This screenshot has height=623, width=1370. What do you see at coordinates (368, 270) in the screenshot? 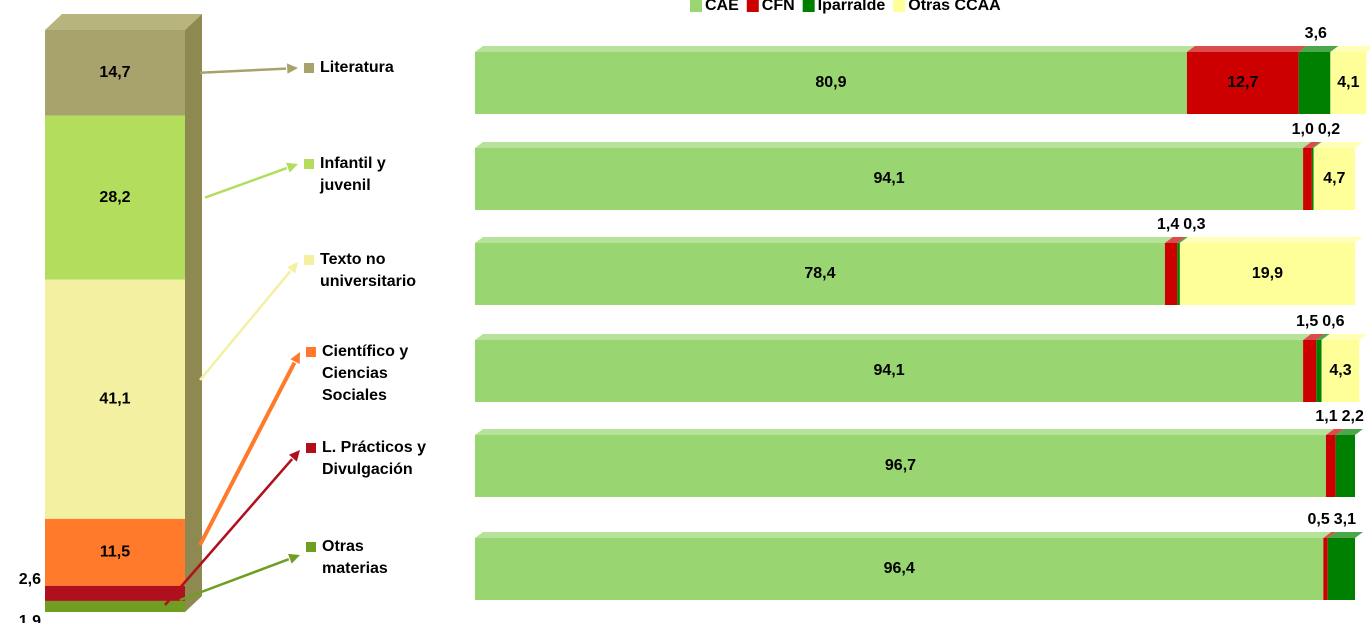
I see `category-label: Texto no universitario` at bounding box center [368, 270].